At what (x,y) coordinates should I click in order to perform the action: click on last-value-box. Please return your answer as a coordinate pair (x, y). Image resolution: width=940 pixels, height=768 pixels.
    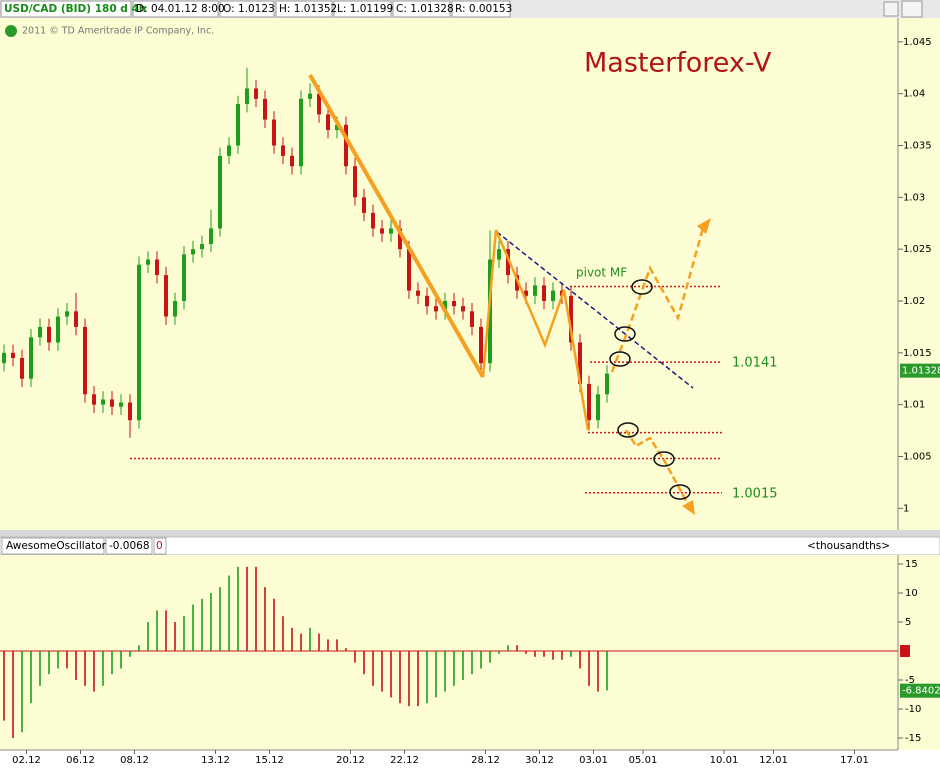
    Looking at the image, I should click on (920, 690).